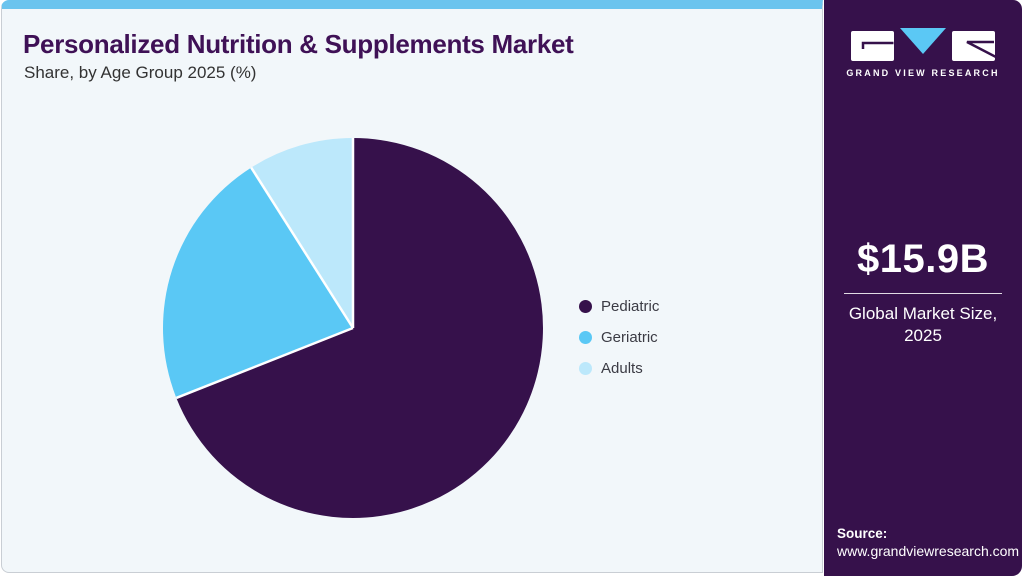 This screenshot has width=1025, height=576. I want to click on market-size-value: $15.9B, so click(923, 259).